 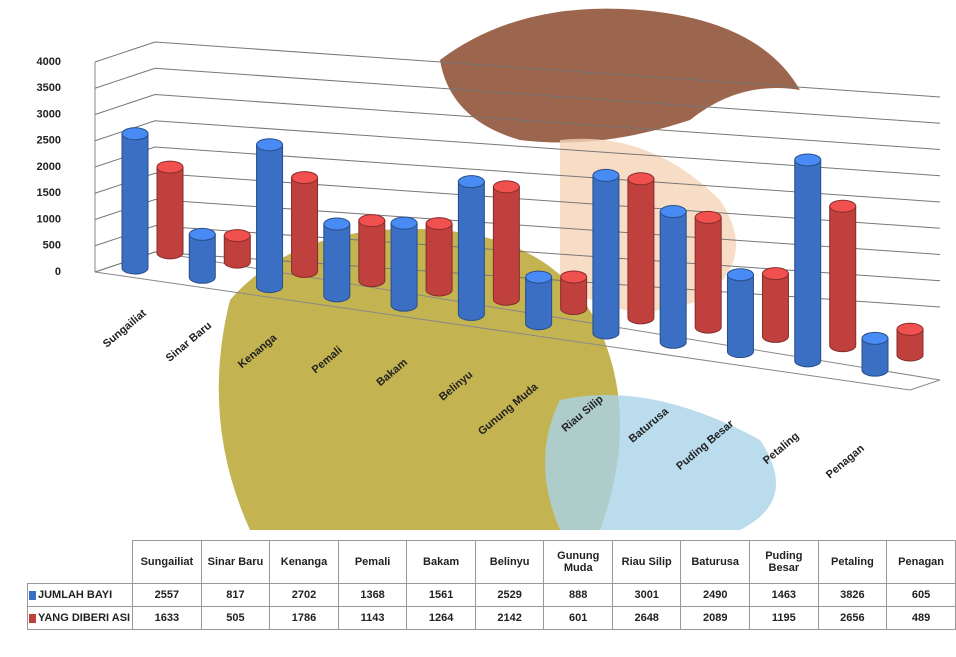 What do you see at coordinates (509, 618) in the screenshot?
I see `table-value: 2142` at bounding box center [509, 618].